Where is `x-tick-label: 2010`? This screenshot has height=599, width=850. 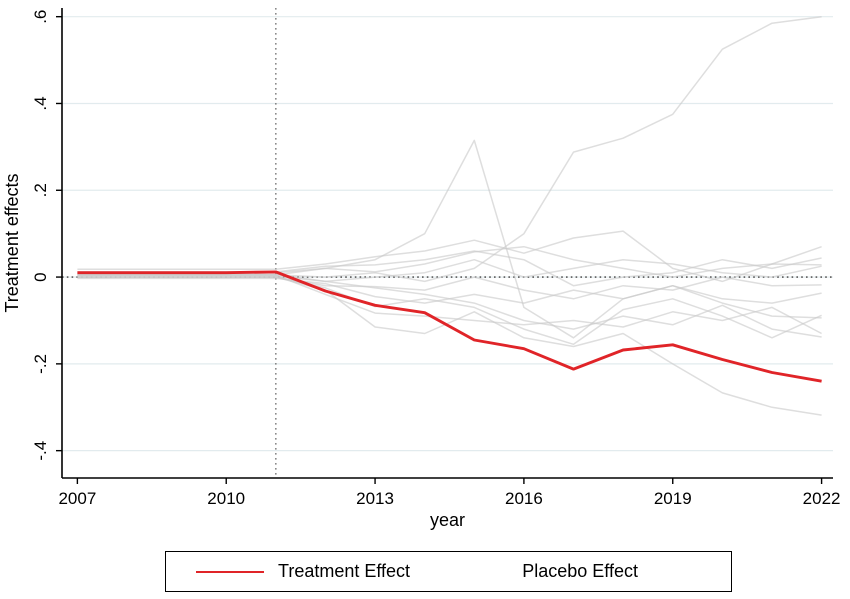
x-tick-label: 2010 is located at coordinates (226, 498).